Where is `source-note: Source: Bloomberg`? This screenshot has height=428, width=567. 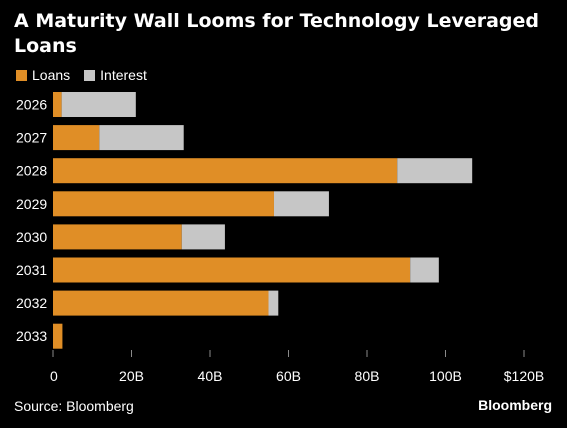 source-note: Source: Bloomberg is located at coordinates (74, 406).